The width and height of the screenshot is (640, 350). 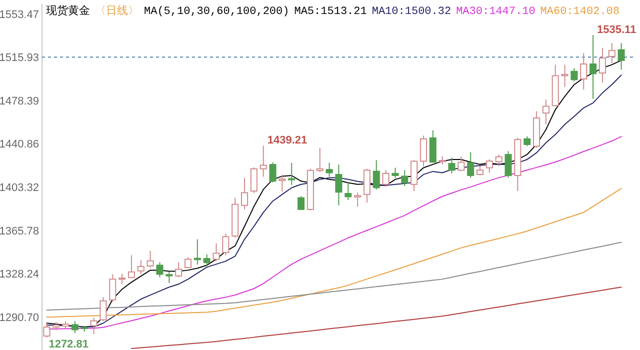 I want to click on y-tick-label: 1440.86, so click(x=19, y=144).